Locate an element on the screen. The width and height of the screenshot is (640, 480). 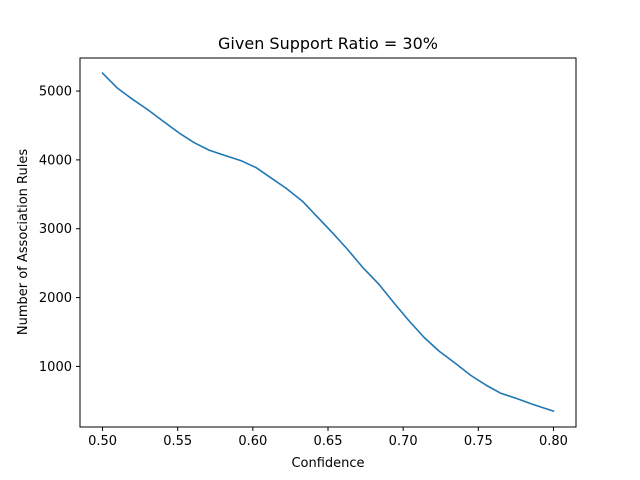
y-tick-label: 5000 is located at coordinates (55, 92).